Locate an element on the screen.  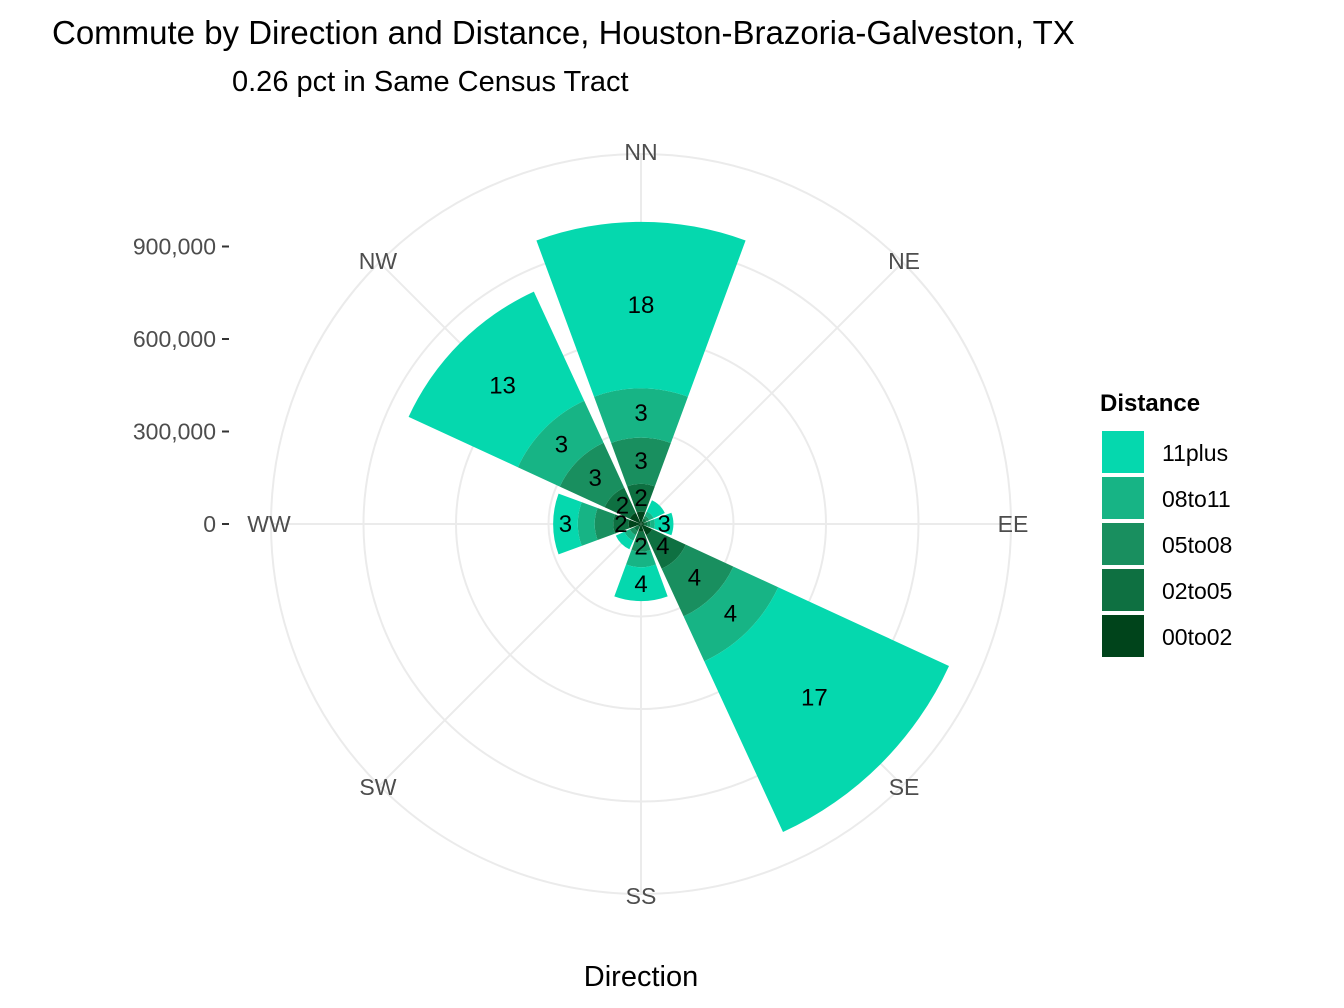
bar-segment-NW-08to11 is located at coordinates (560, 443).